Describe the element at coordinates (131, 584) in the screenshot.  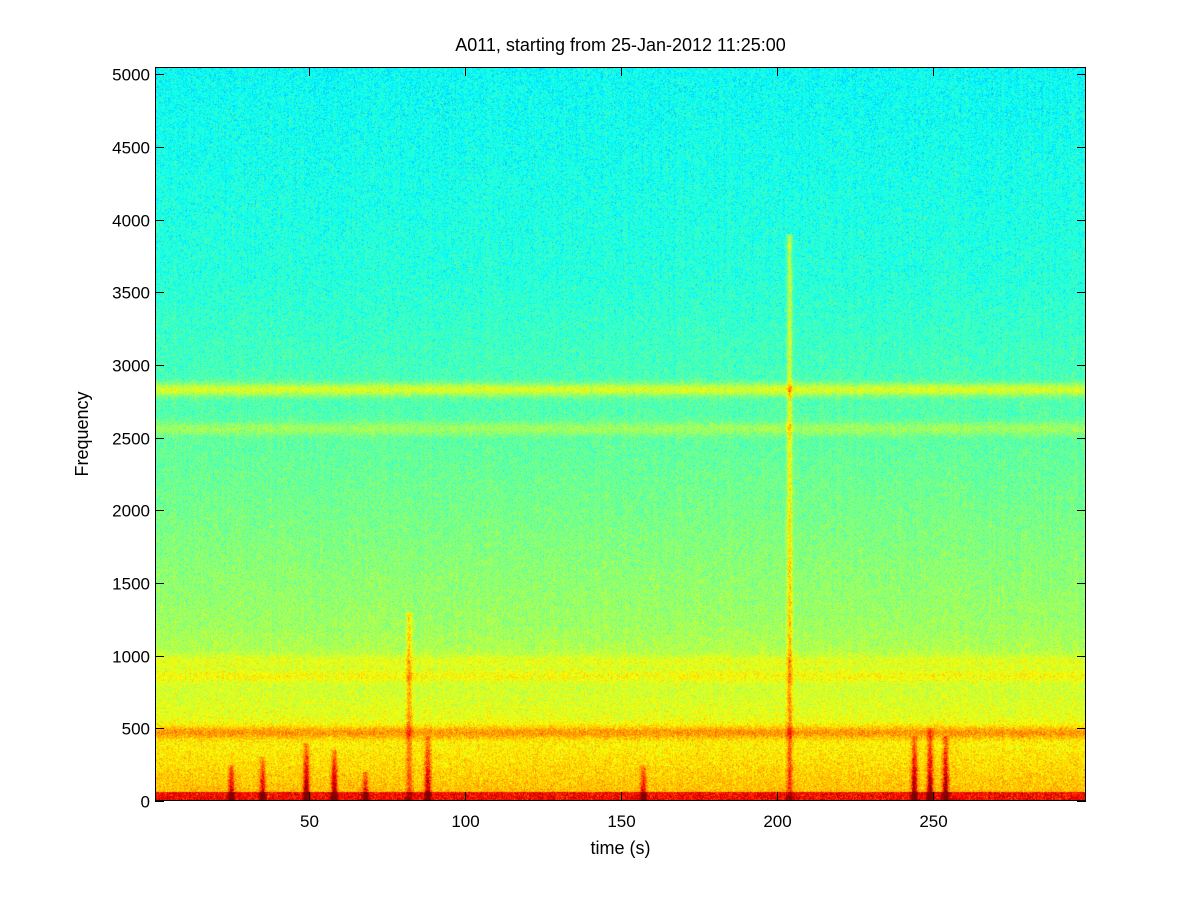
I see `y-tick-label: 1500` at that location.